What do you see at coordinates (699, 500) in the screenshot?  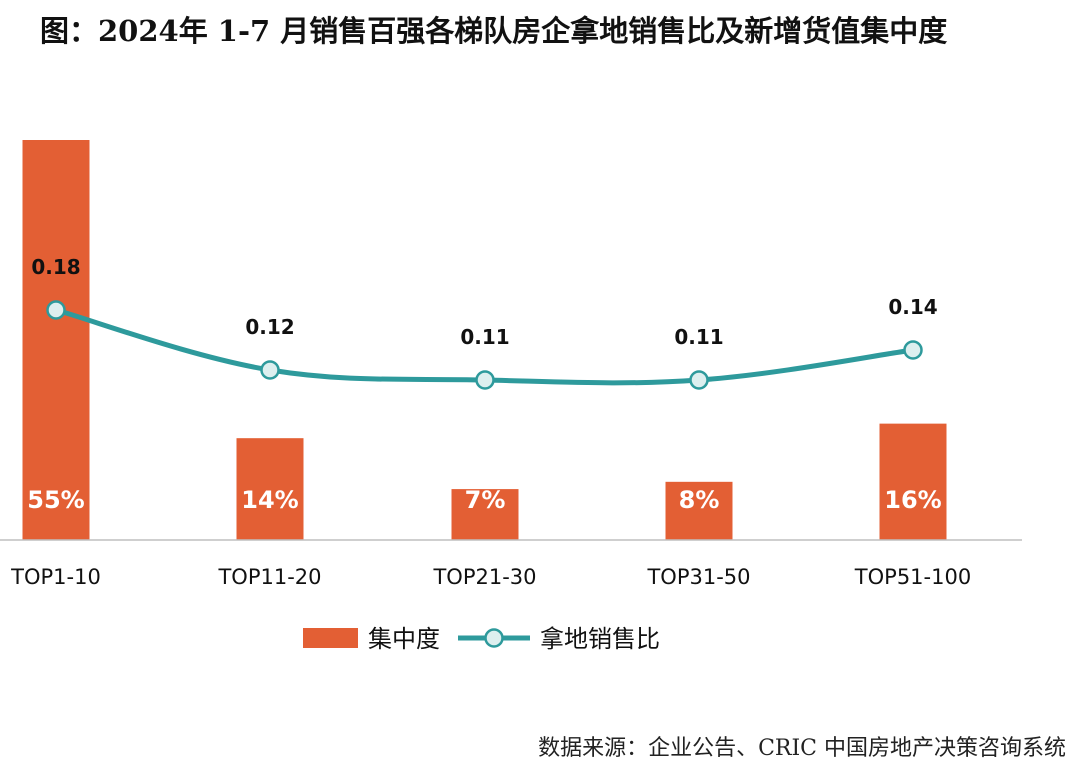 I see `bar-value-label: 8%` at bounding box center [699, 500].